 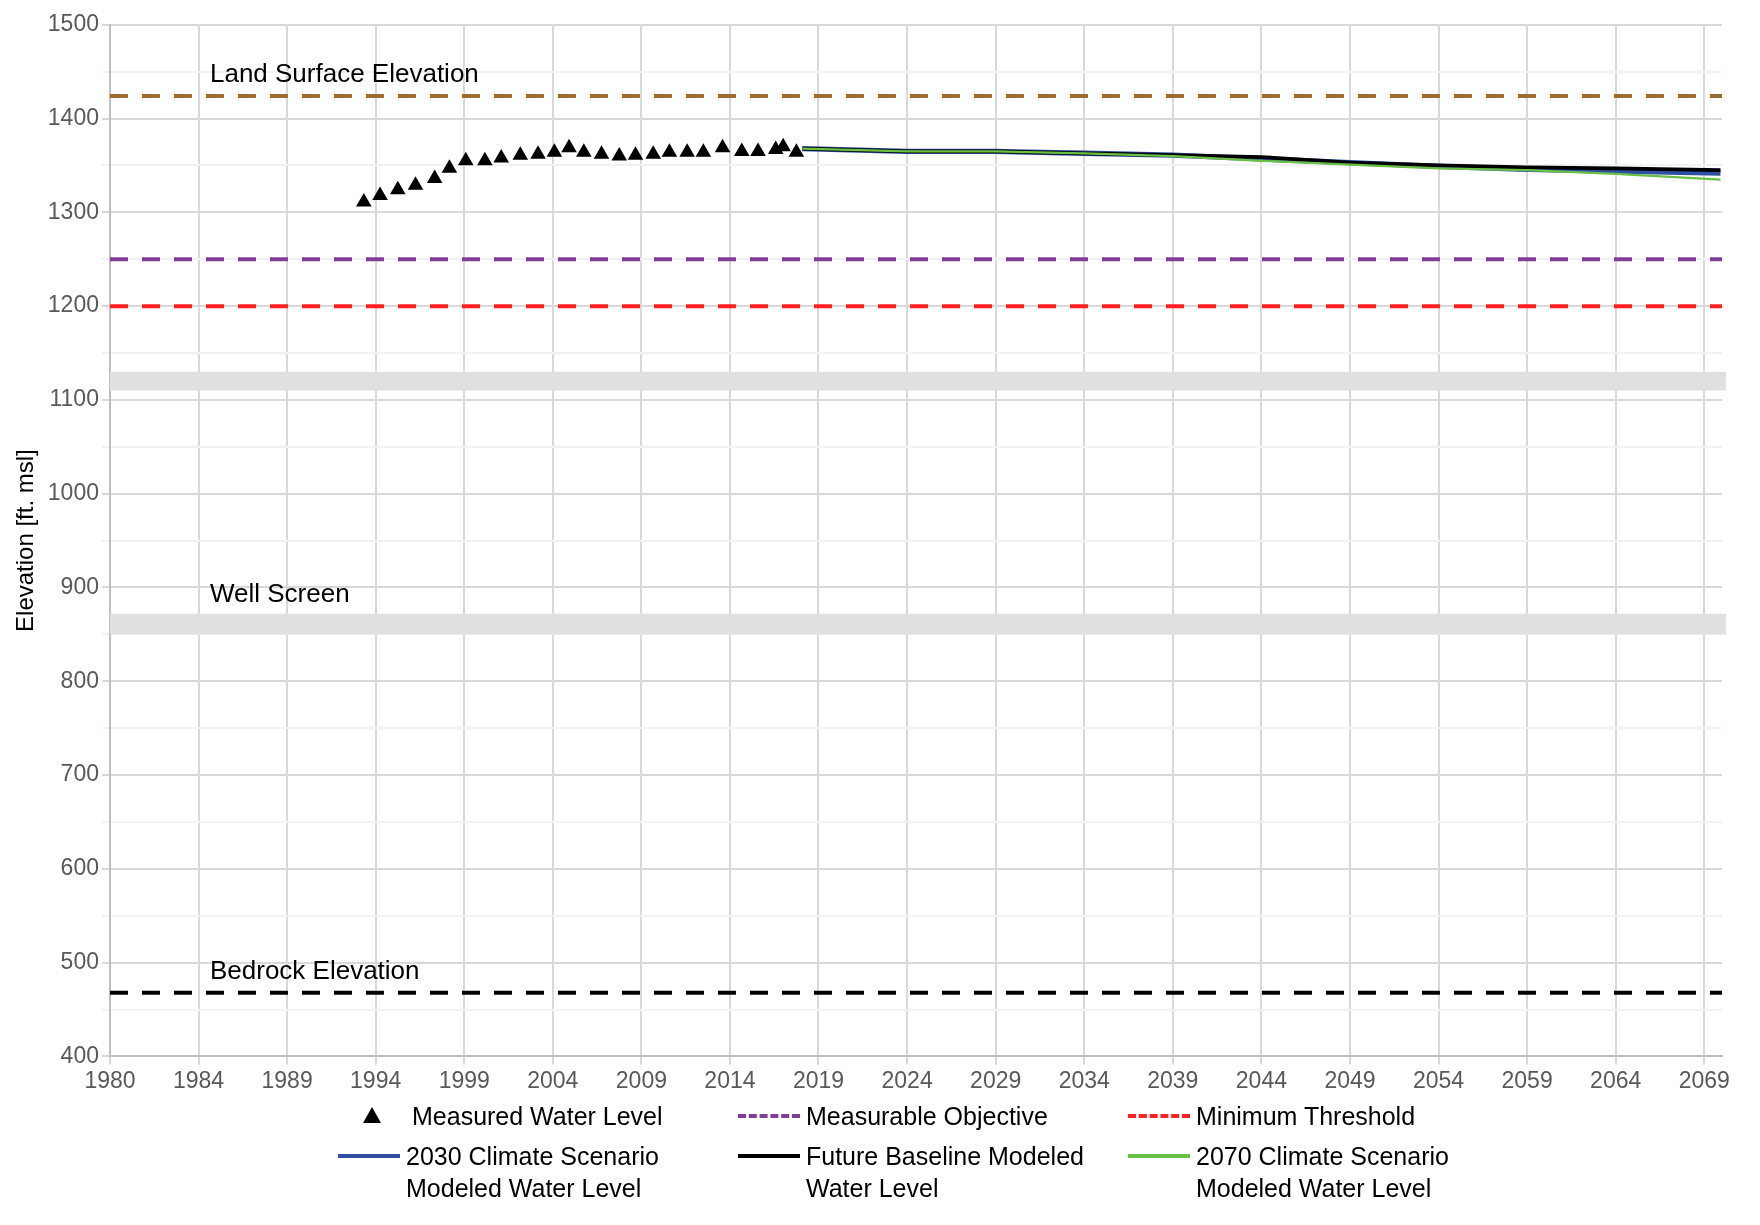 What do you see at coordinates (74, 398) in the screenshot?
I see `y-tick-label: 1100` at bounding box center [74, 398].